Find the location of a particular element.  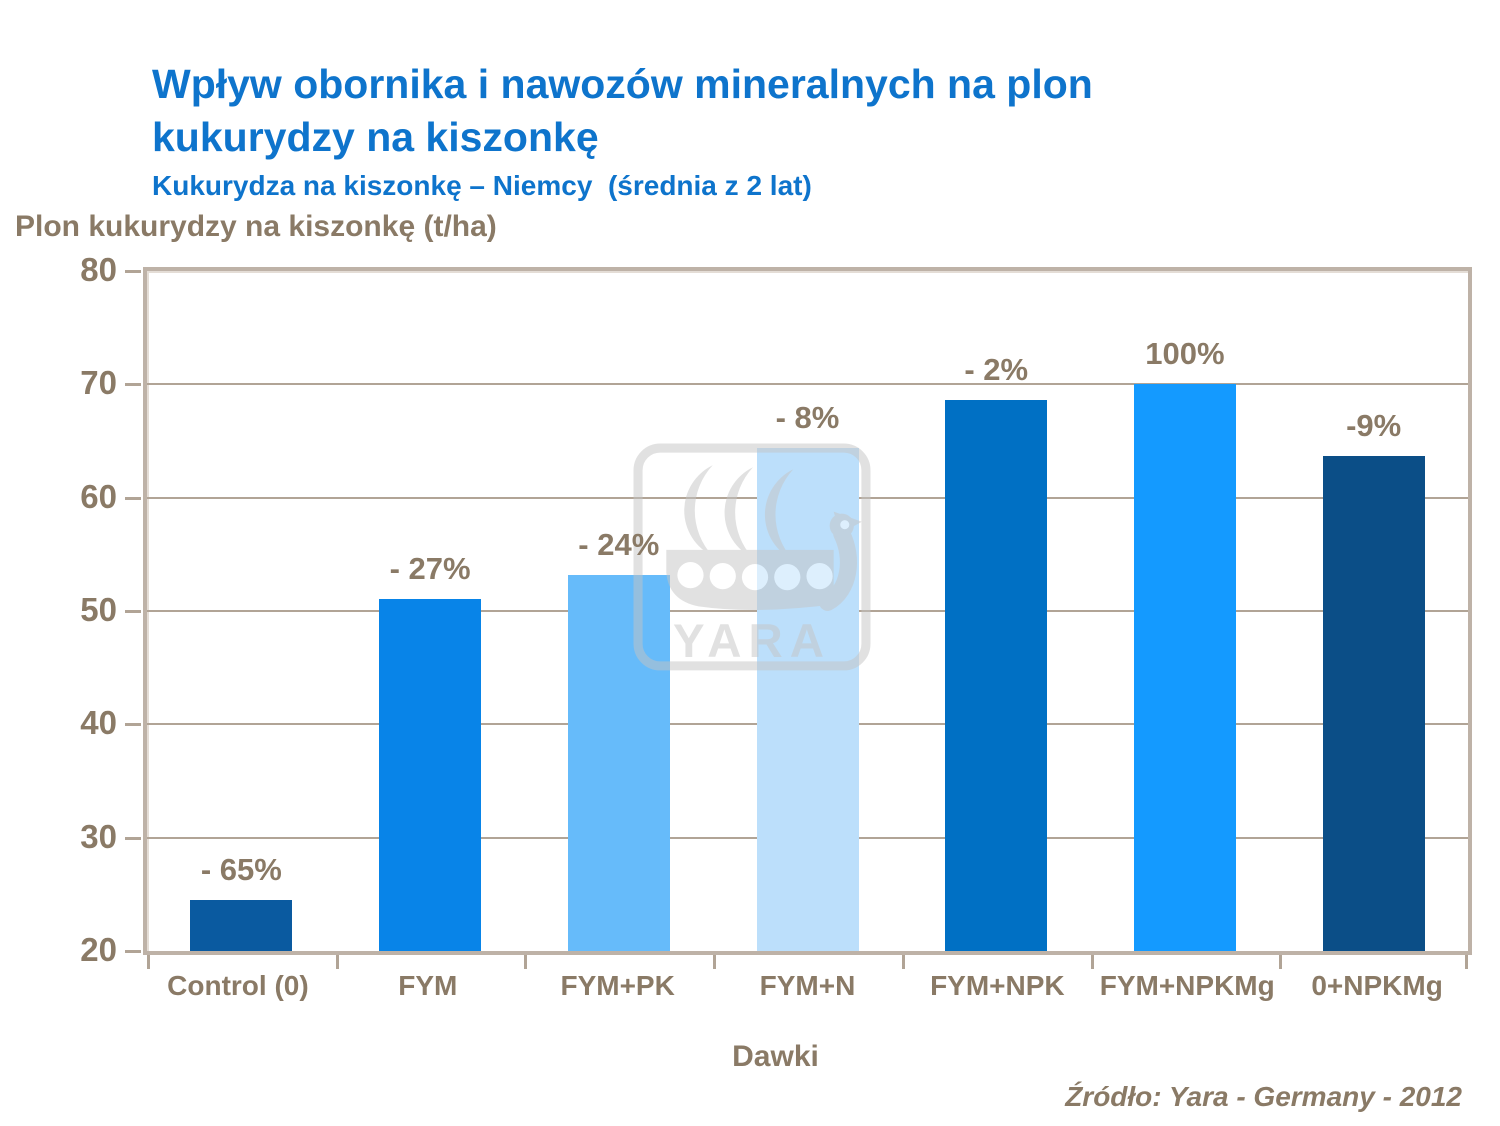

y-tick-label: 30 is located at coordinates (98, 836).